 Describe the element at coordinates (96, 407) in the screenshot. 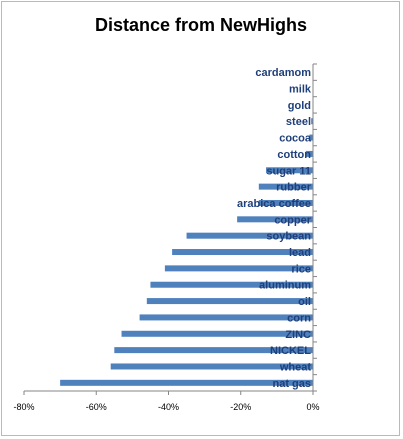

I see `x-tick-label: -60%` at that location.